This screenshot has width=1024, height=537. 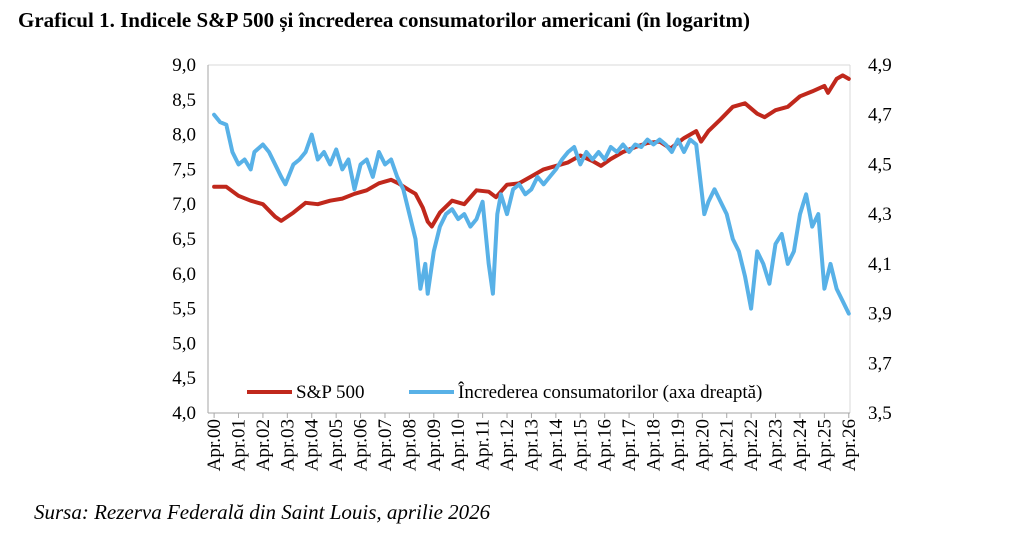 I want to click on x-axis-tick-label: Apr.10, so click(x=458, y=445).